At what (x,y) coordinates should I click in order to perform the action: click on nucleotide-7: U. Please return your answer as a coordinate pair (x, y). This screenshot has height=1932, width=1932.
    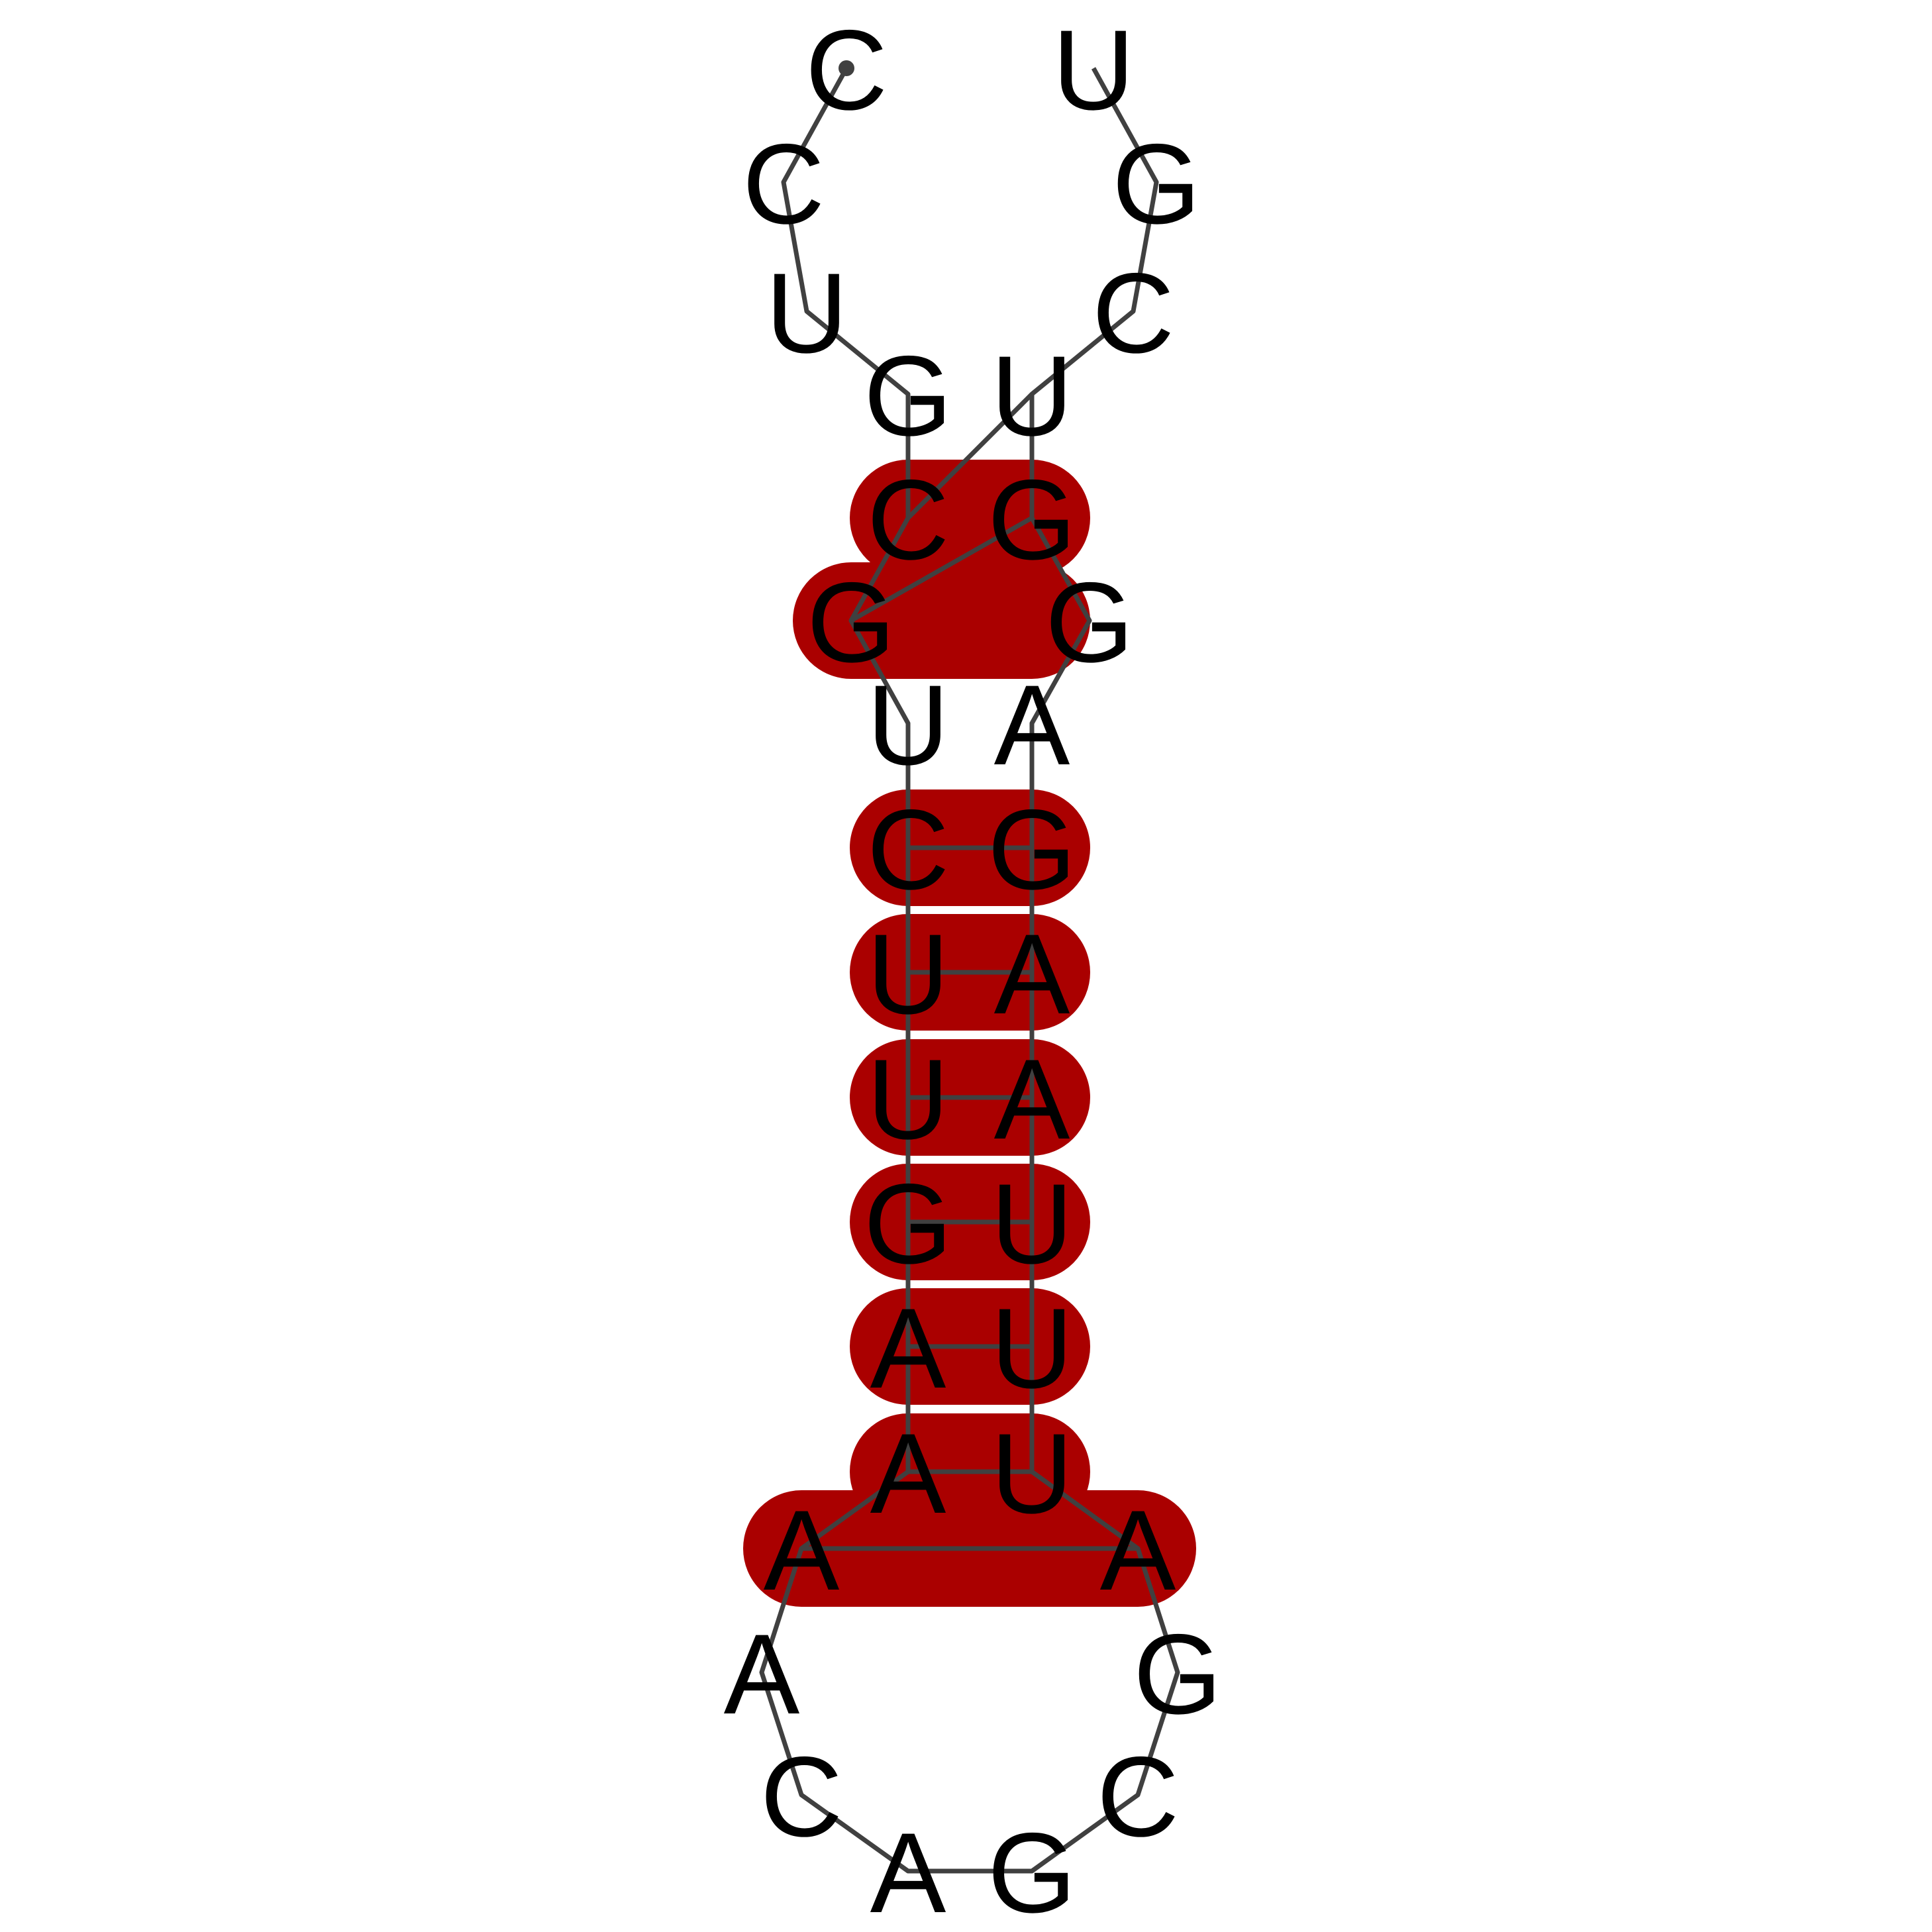
    Looking at the image, I should click on (908, 725).